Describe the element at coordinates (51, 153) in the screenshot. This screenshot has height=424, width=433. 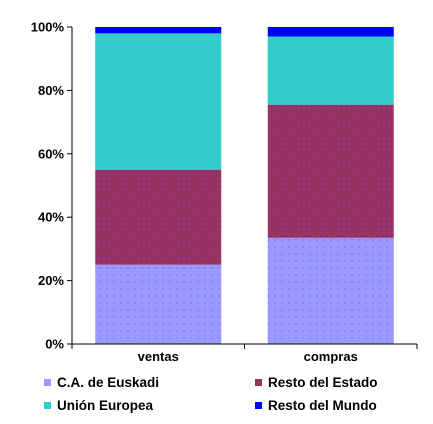
I see `y-tick-label: 60%` at that location.